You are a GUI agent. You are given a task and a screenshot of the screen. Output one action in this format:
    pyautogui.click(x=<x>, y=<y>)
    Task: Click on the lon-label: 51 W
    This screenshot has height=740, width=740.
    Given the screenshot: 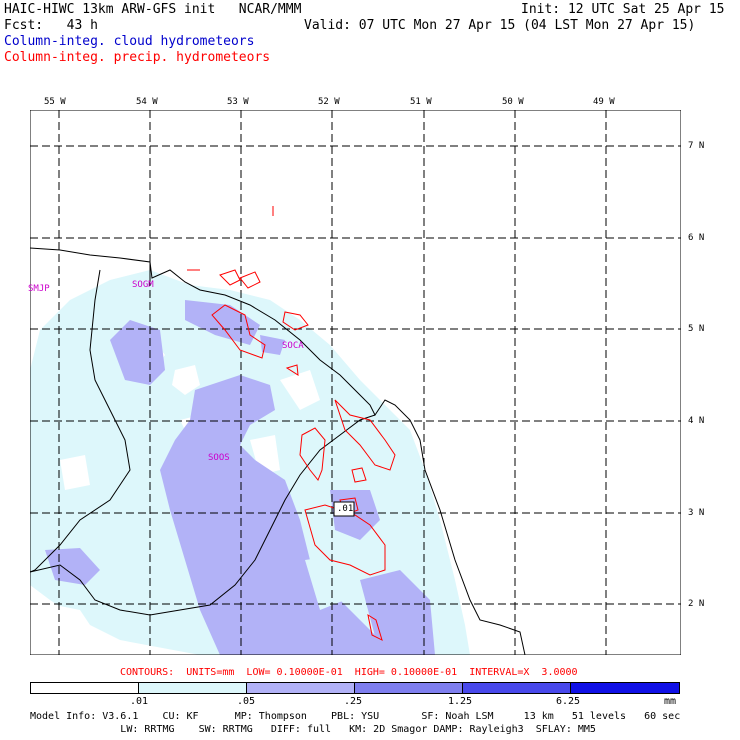 What is the action you would take?
    pyautogui.click(x=421, y=102)
    